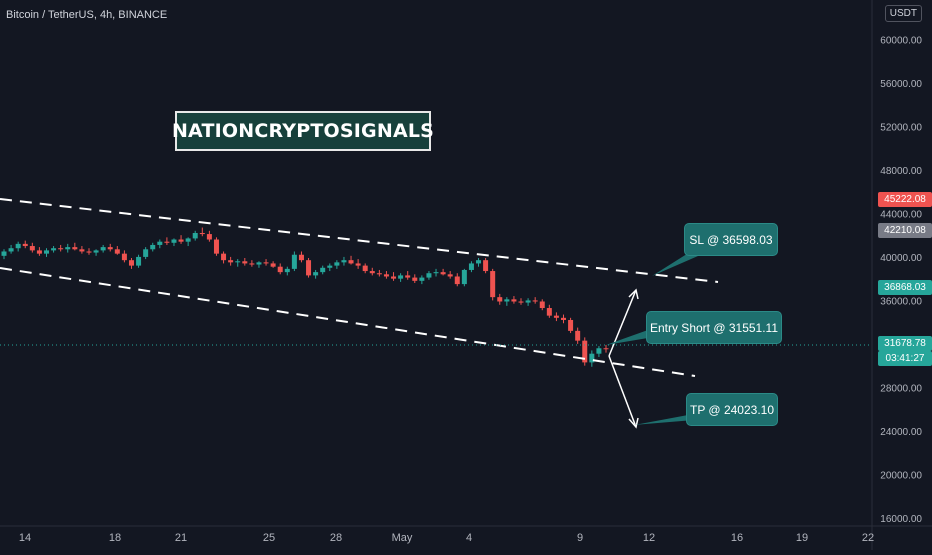 The image size is (932, 555). Describe the element at coordinates (402, 538) in the screenshot. I see `x-tick-label: May` at that location.